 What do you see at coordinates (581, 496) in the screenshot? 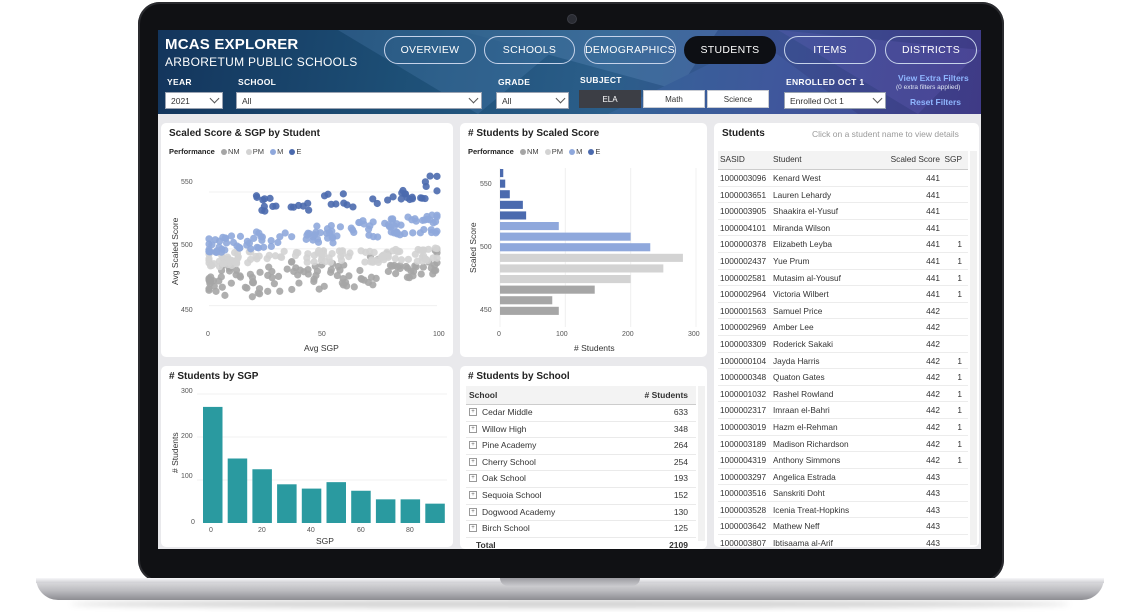
I see `school-row: + Sequoia School 152` at bounding box center [581, 496].